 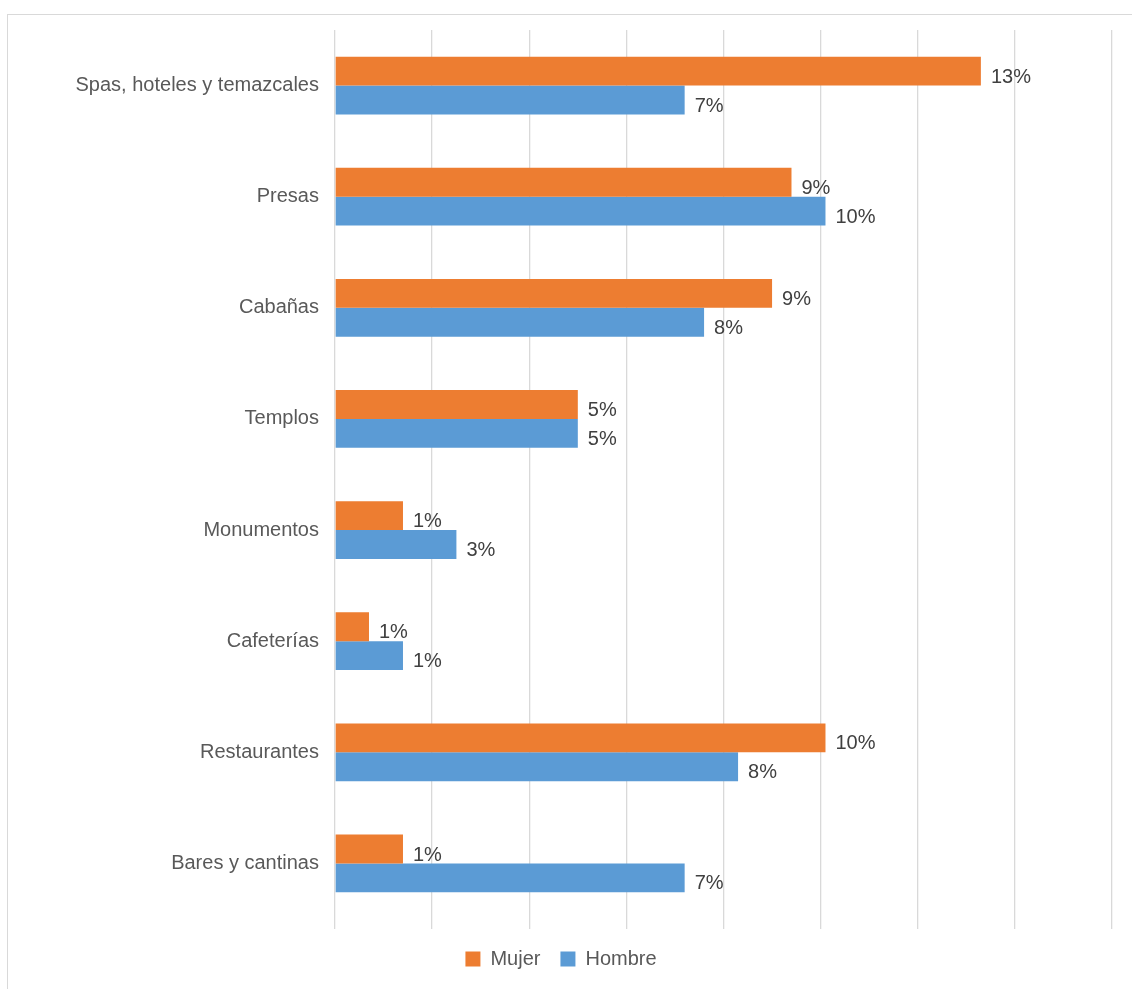 What do you see at coordinates (261, 528) in the screenshot?
I see `y-tick-label: Monumentos` at bounding box center [261, 528].